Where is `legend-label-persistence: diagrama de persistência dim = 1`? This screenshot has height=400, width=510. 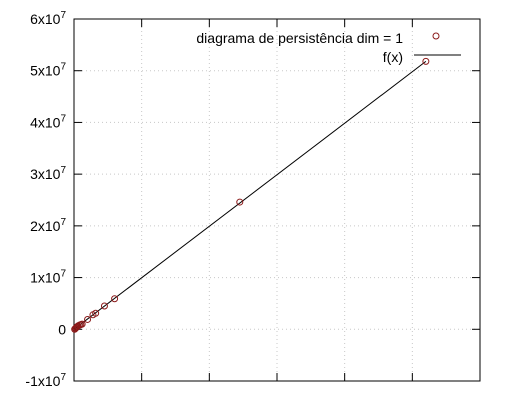 legend-label-persistence: diagrama de persistência dim = 1 is located at coordinates (299, 38).